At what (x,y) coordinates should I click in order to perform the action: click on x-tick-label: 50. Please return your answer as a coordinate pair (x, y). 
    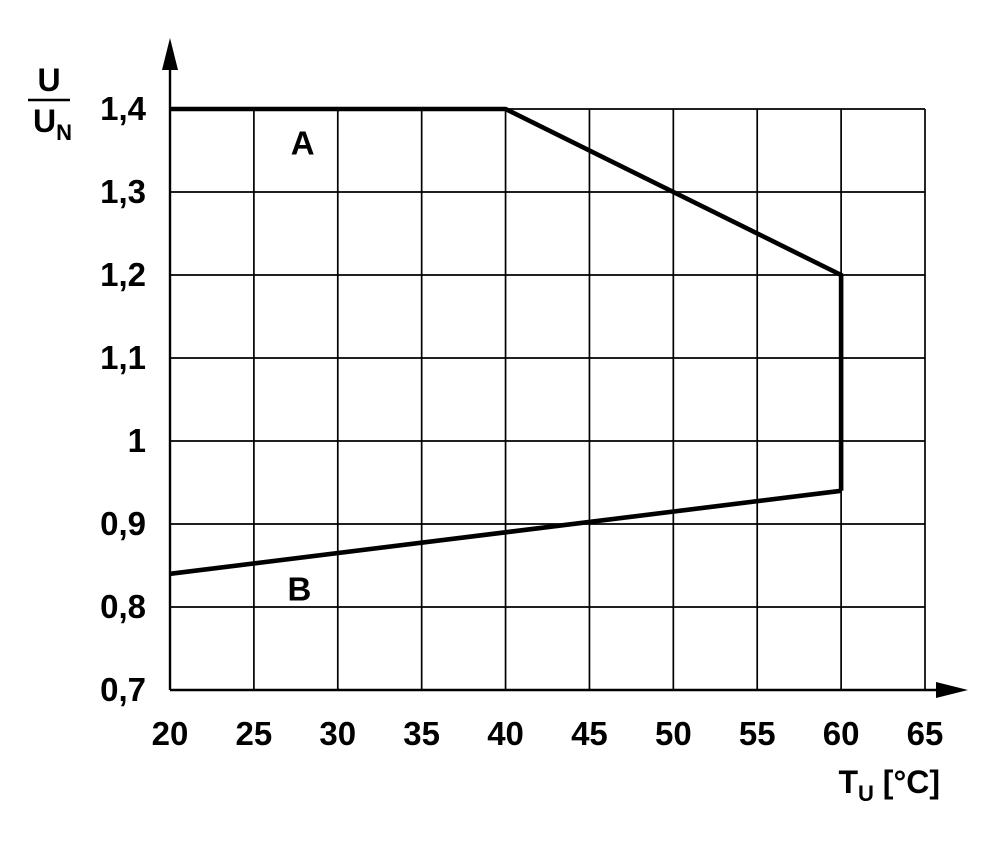
    Looking at the image, I should click on (673, 733).